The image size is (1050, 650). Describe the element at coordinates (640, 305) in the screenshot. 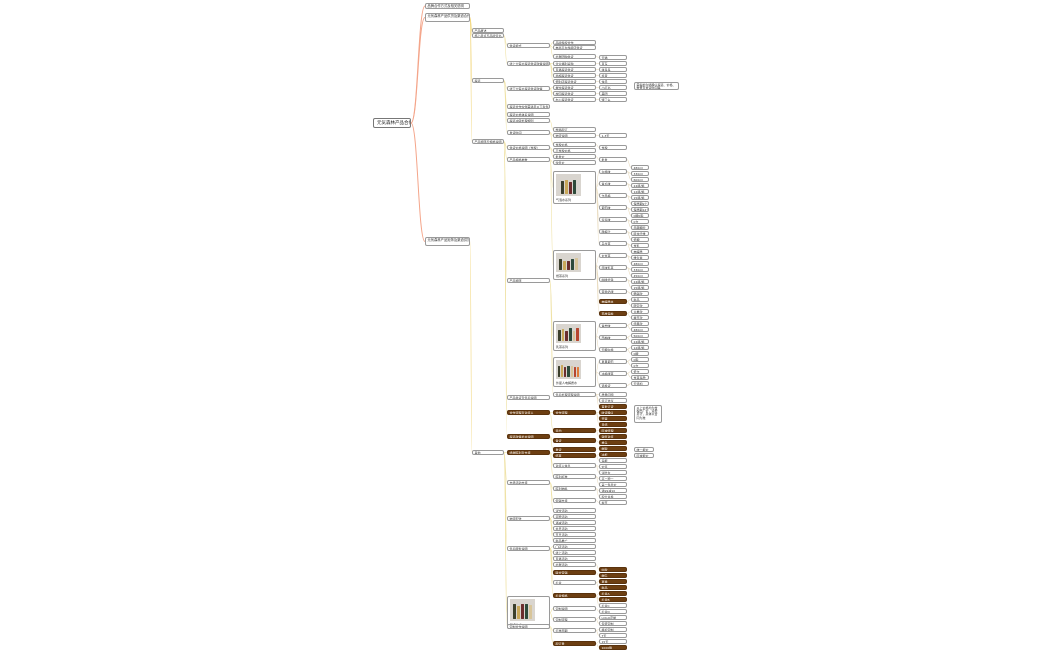

I see `level6-node: 限定款` at that location.